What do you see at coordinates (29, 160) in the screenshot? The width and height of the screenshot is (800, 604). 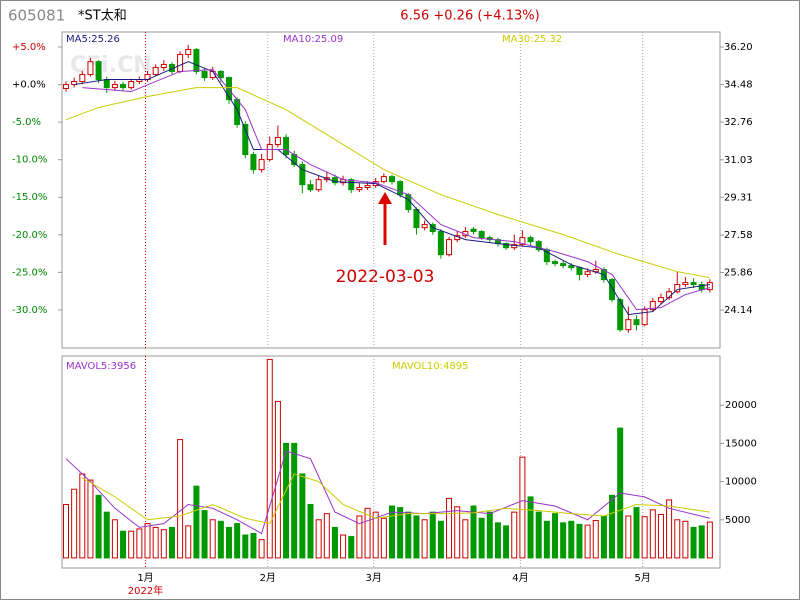 I see `y2-tick-label: -10.0%` at bounding box center [29, 160].